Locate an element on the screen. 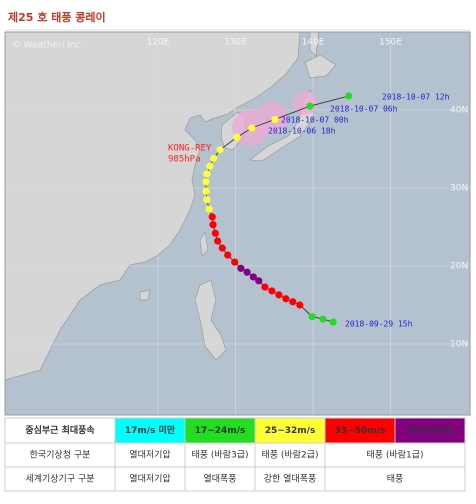 This screenshot has height=504, width=476. table-text: 25~32m/s is located at coordinates (290, 431).